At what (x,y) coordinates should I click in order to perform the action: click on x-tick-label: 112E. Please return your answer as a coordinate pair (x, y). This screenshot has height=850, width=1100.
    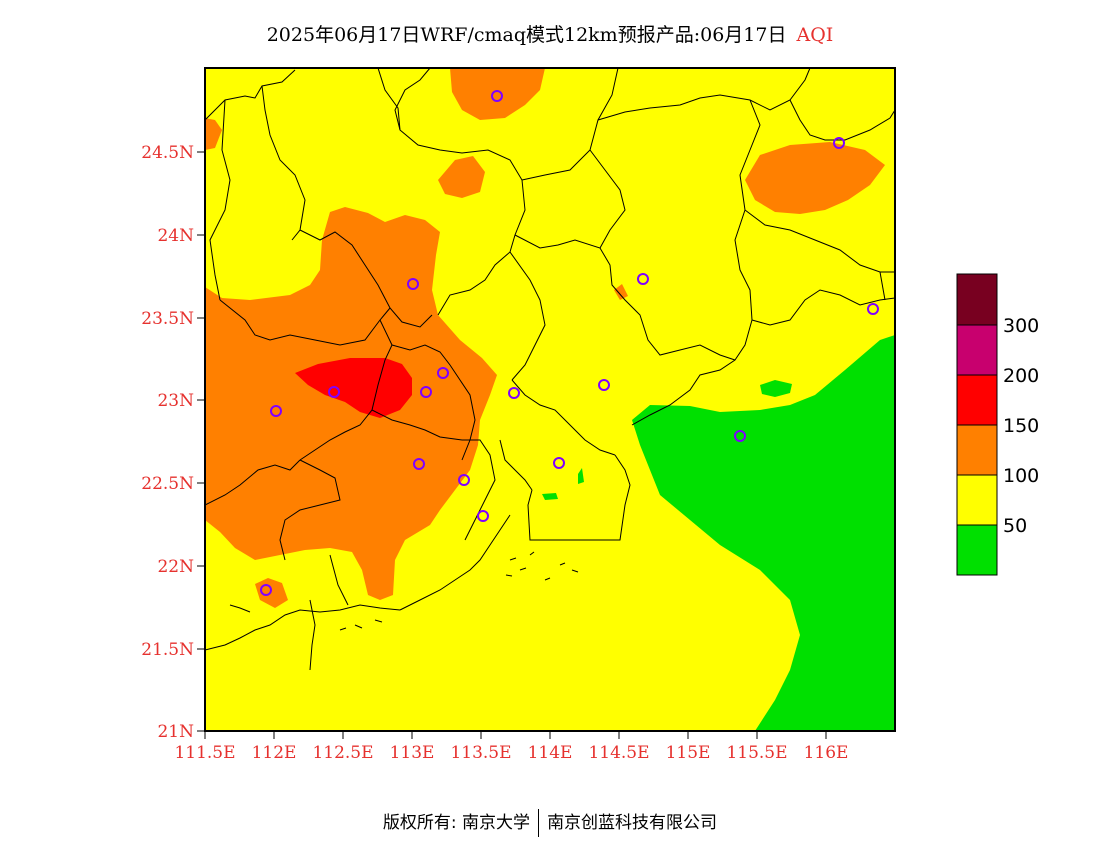
    Looking at the image, I should click on (274, 753).